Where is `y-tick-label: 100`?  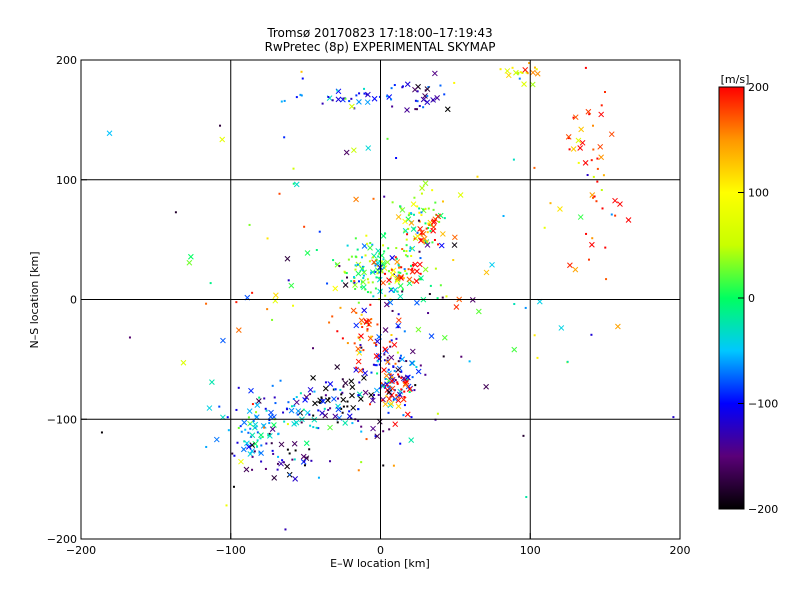 y-tick-label: 100 is located at coordinates (66, 180).